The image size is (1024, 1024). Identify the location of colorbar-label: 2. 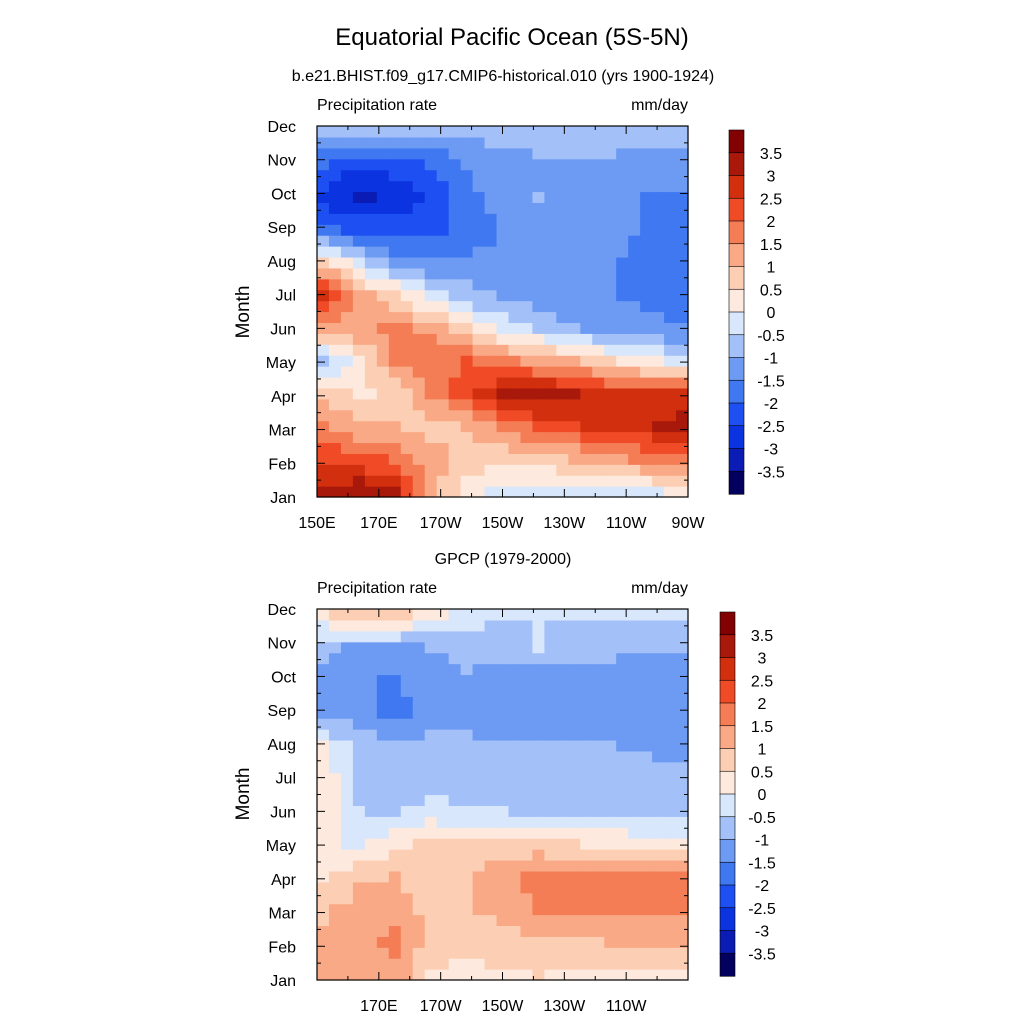
(762, 704).